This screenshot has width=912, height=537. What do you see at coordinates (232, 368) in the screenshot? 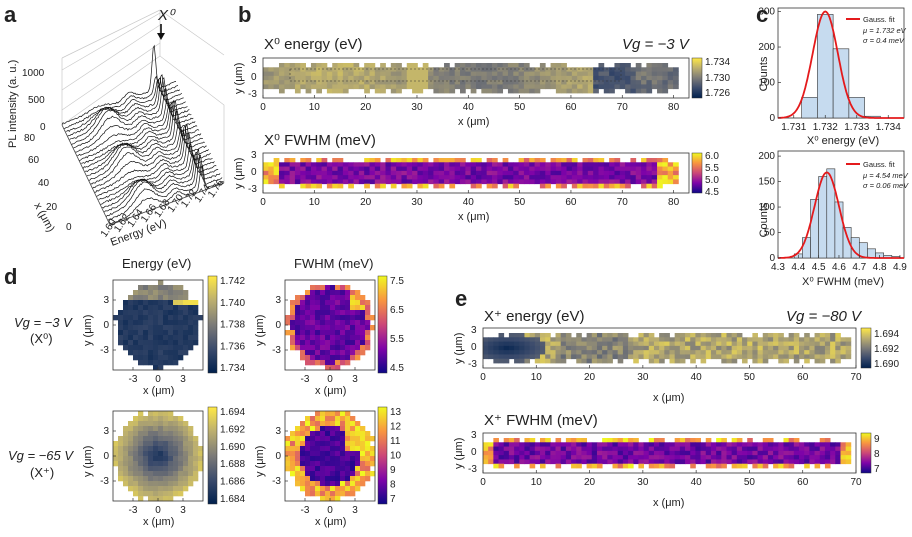
I see `d-cbar_e1-tick-4: 1.734` at bounding box center [232, 368].